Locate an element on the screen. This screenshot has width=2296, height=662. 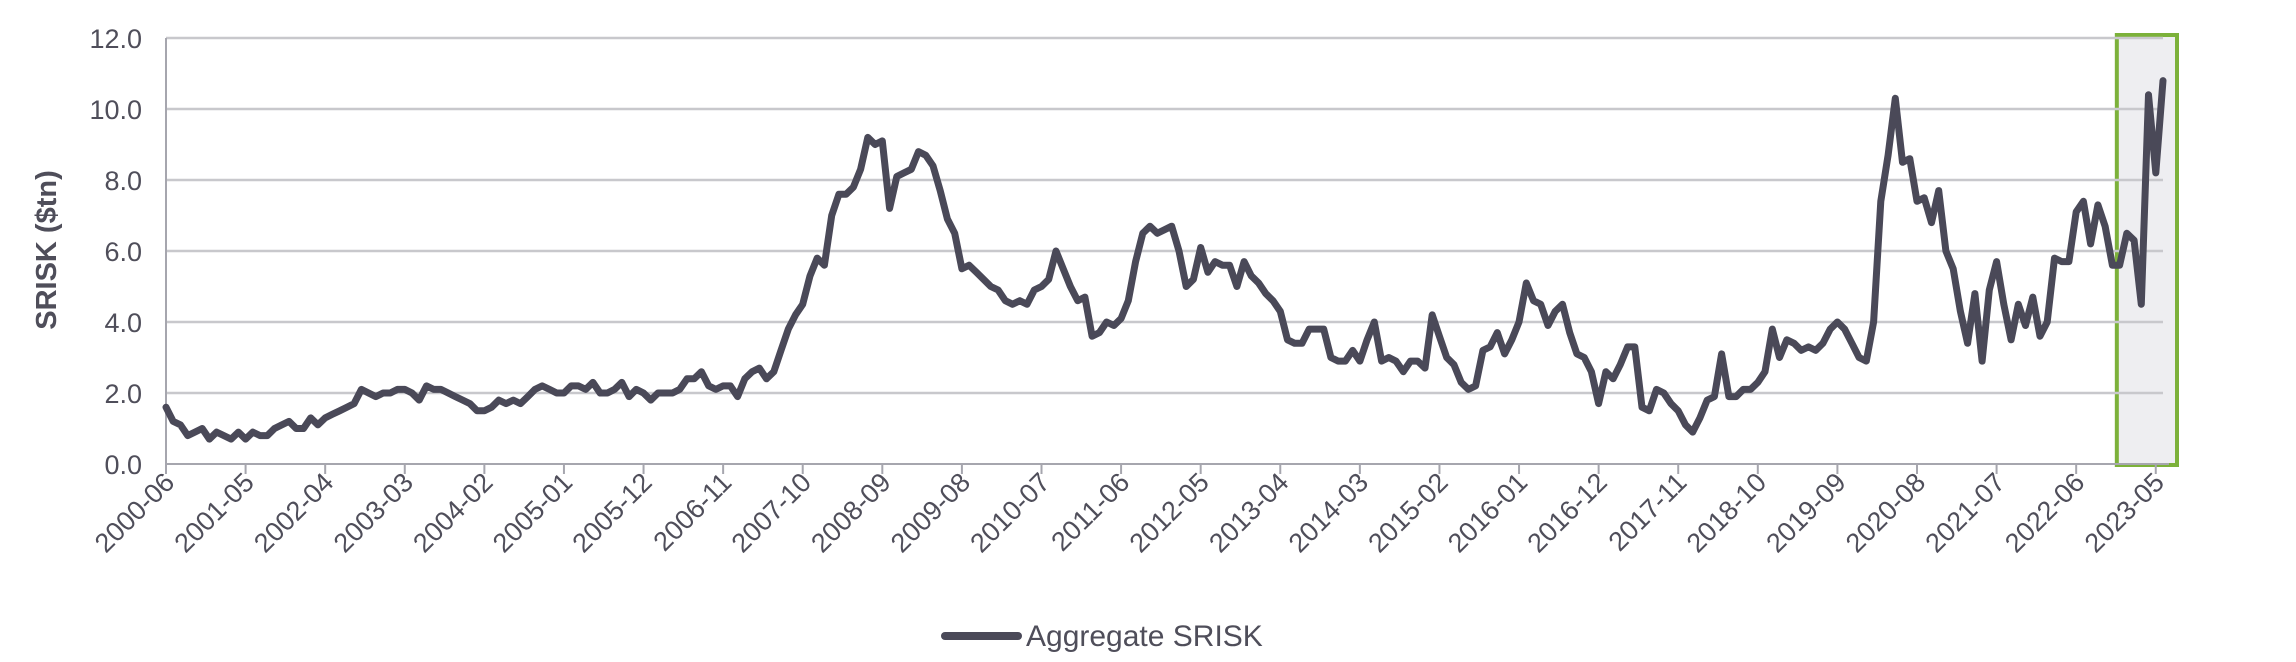
x-tick-label: 2003-03 is located at coordinates (373, 512).